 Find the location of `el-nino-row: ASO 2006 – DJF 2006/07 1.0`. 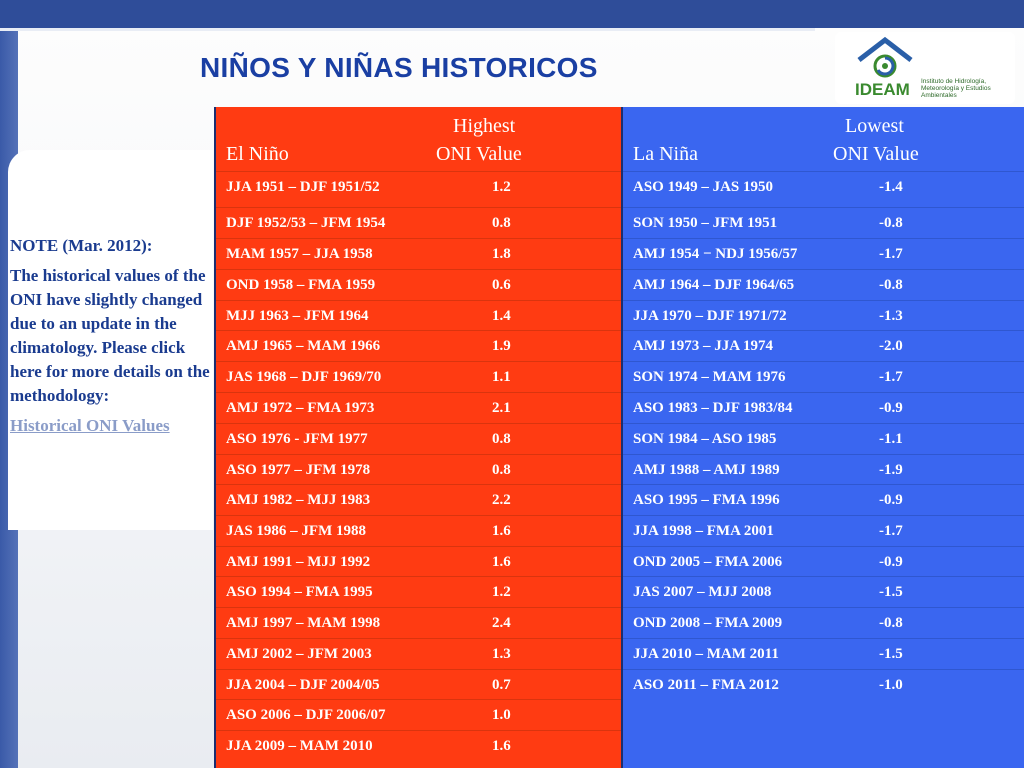

el-nino-row: ASO 2006 – DJF 2006/07 1.0 is located at coordinates (420, 714).